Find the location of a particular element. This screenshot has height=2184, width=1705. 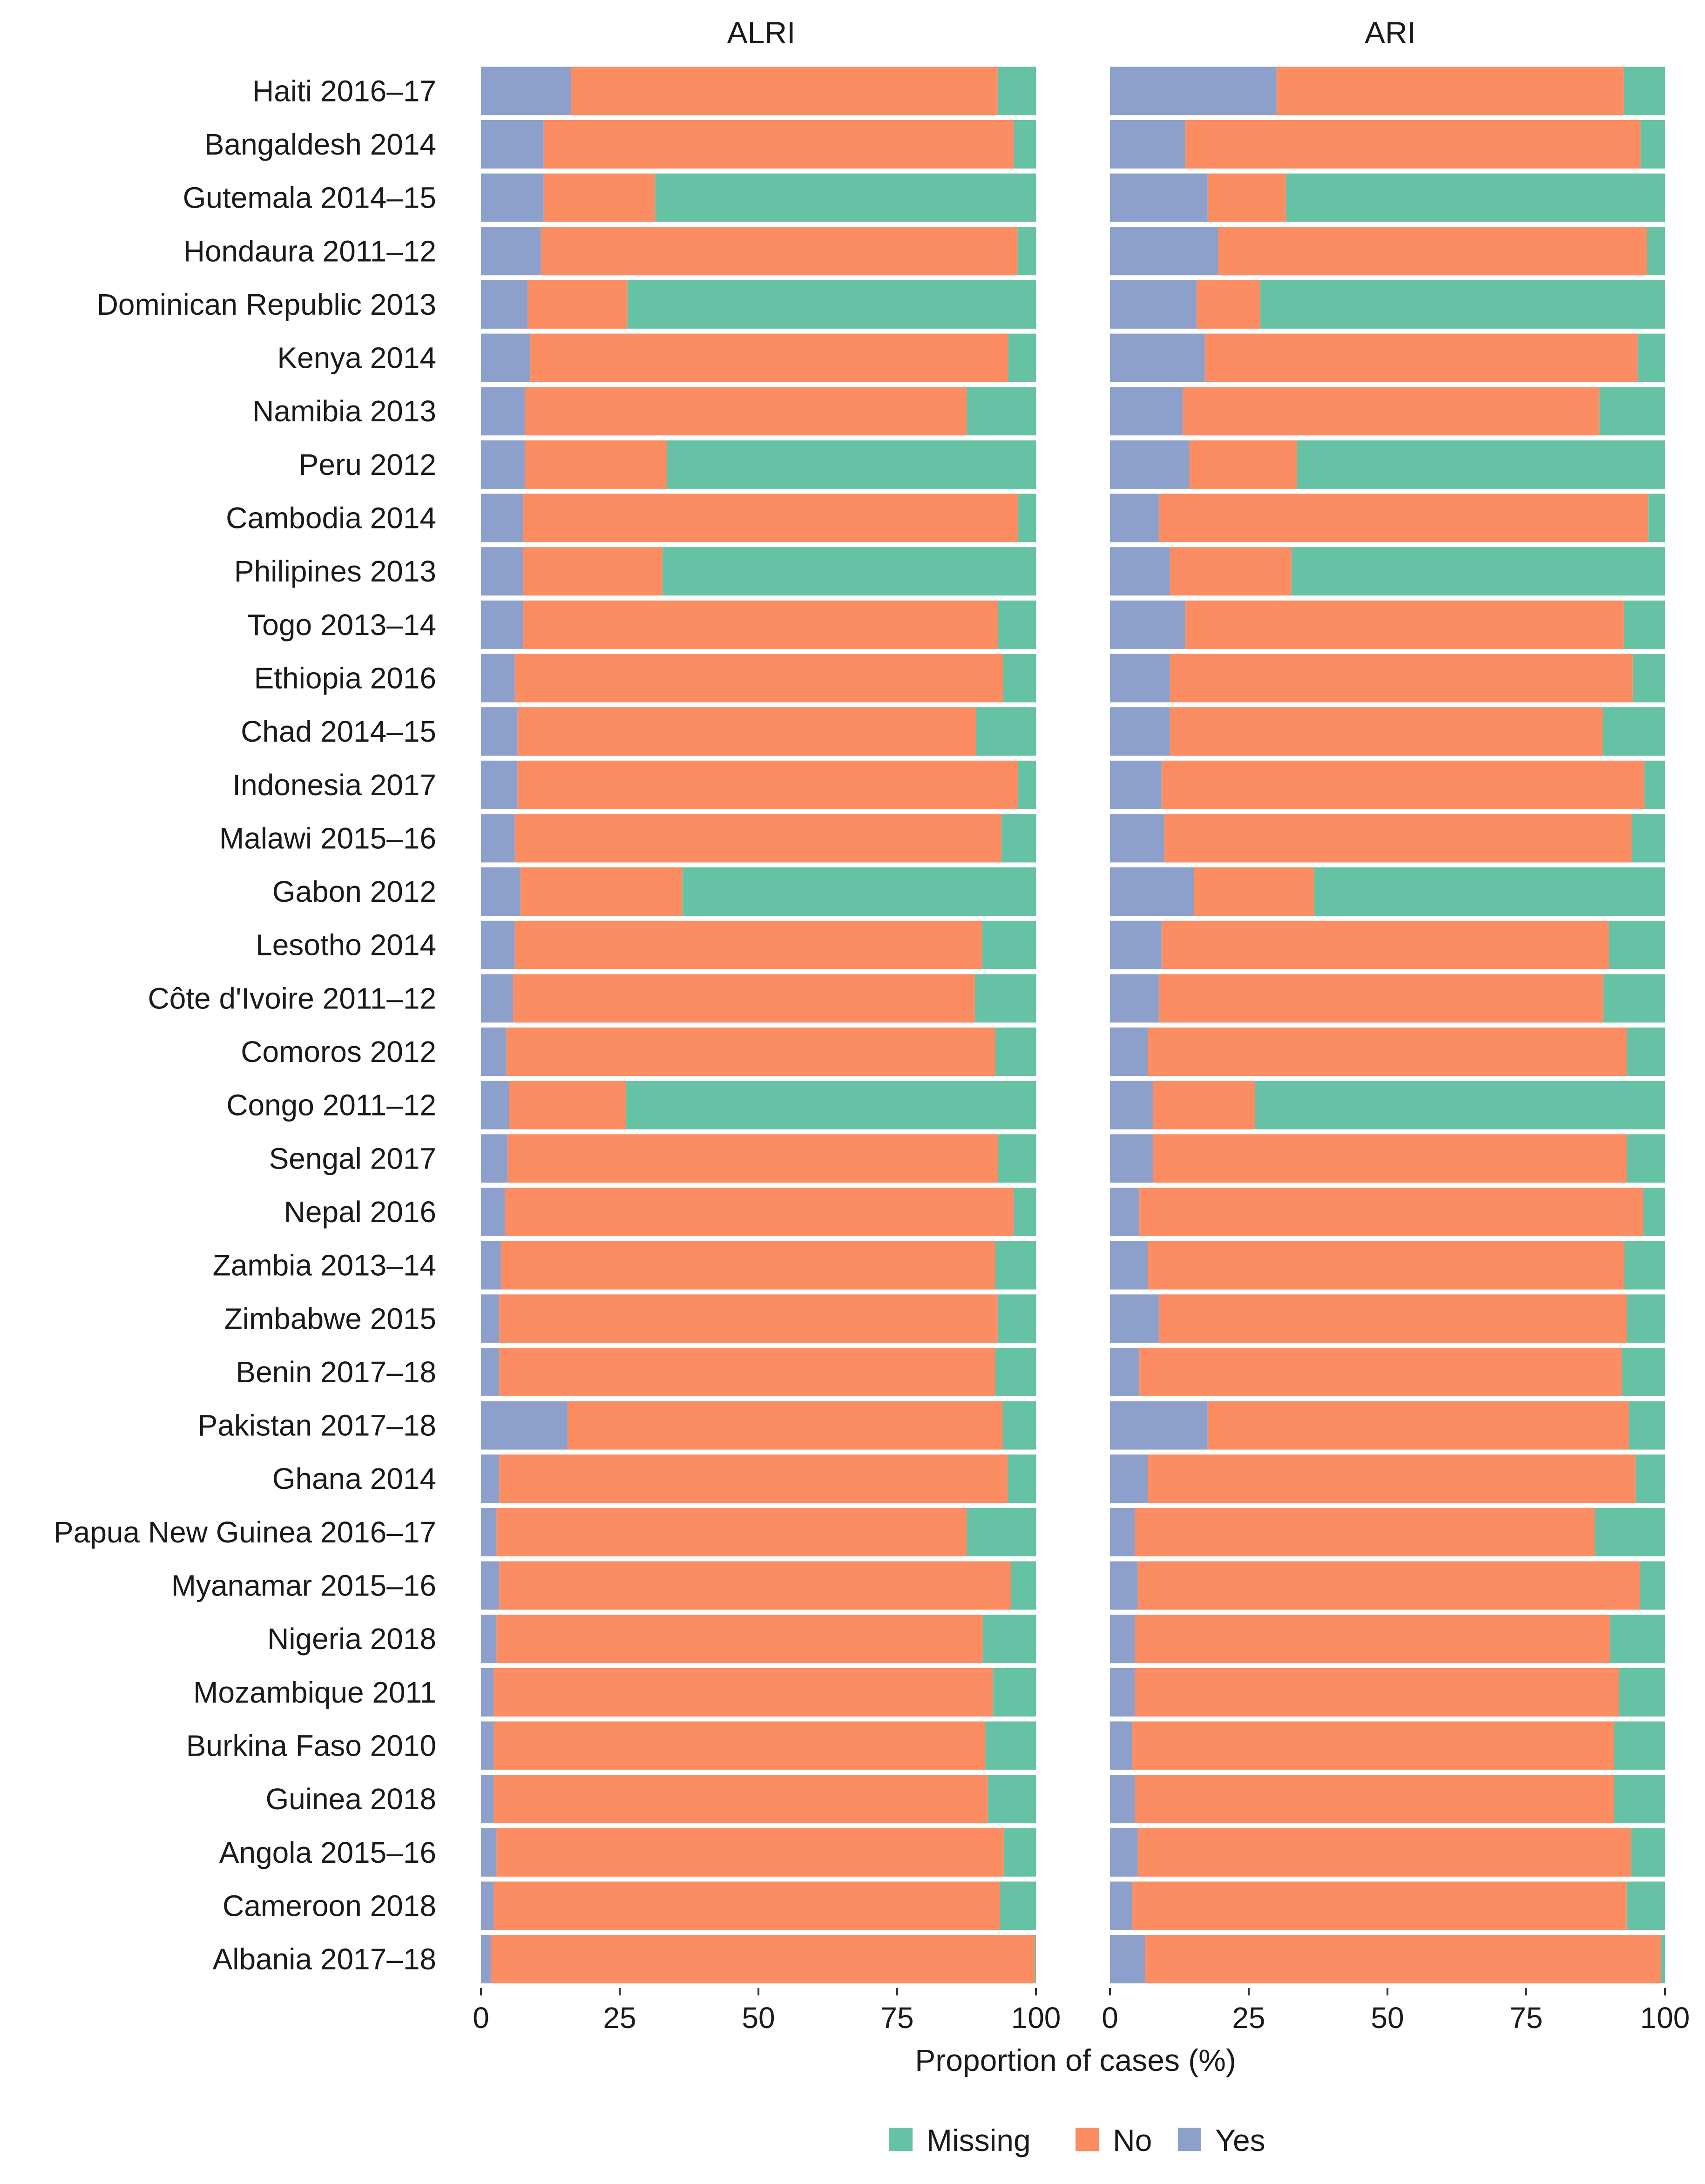

bar-ari-hondaura-2011-12-missing is located at coordinates (1656, 251).